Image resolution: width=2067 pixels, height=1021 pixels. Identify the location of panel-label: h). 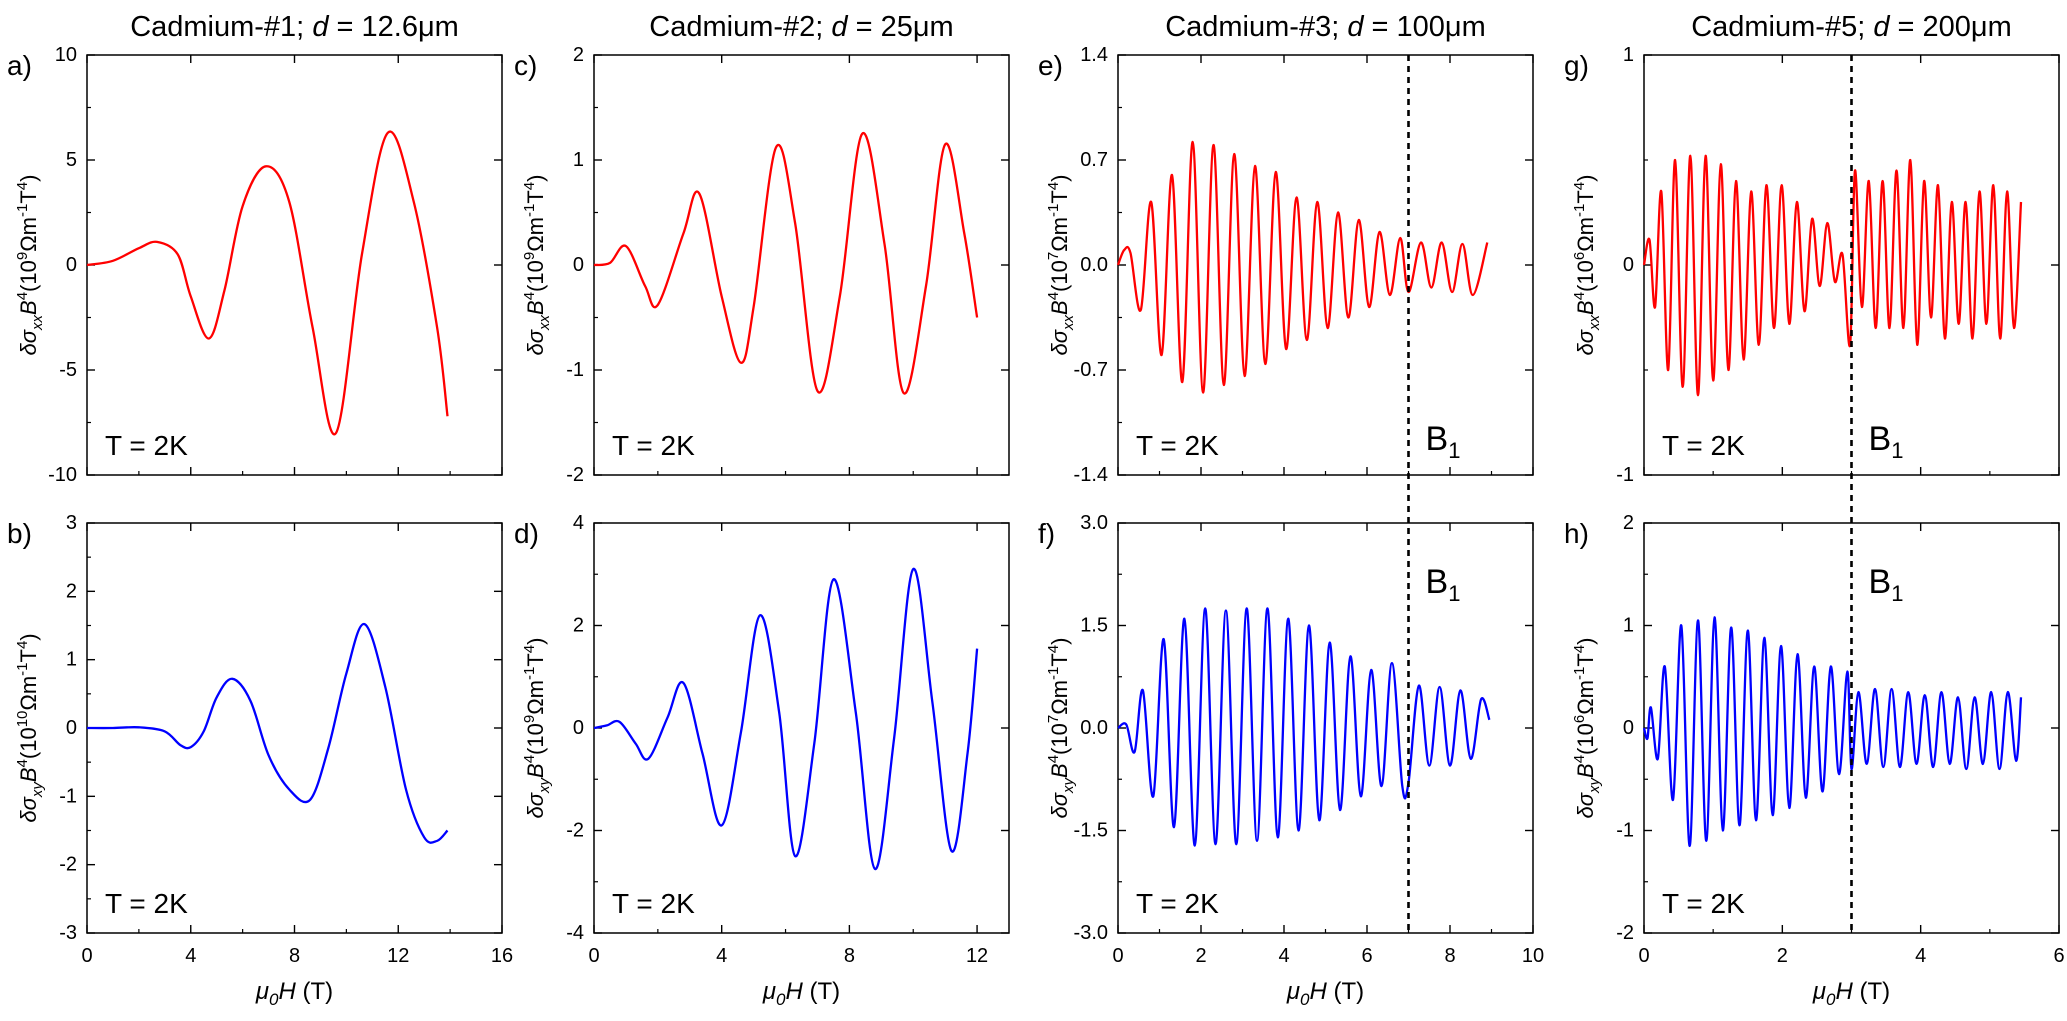
(1576, 533).